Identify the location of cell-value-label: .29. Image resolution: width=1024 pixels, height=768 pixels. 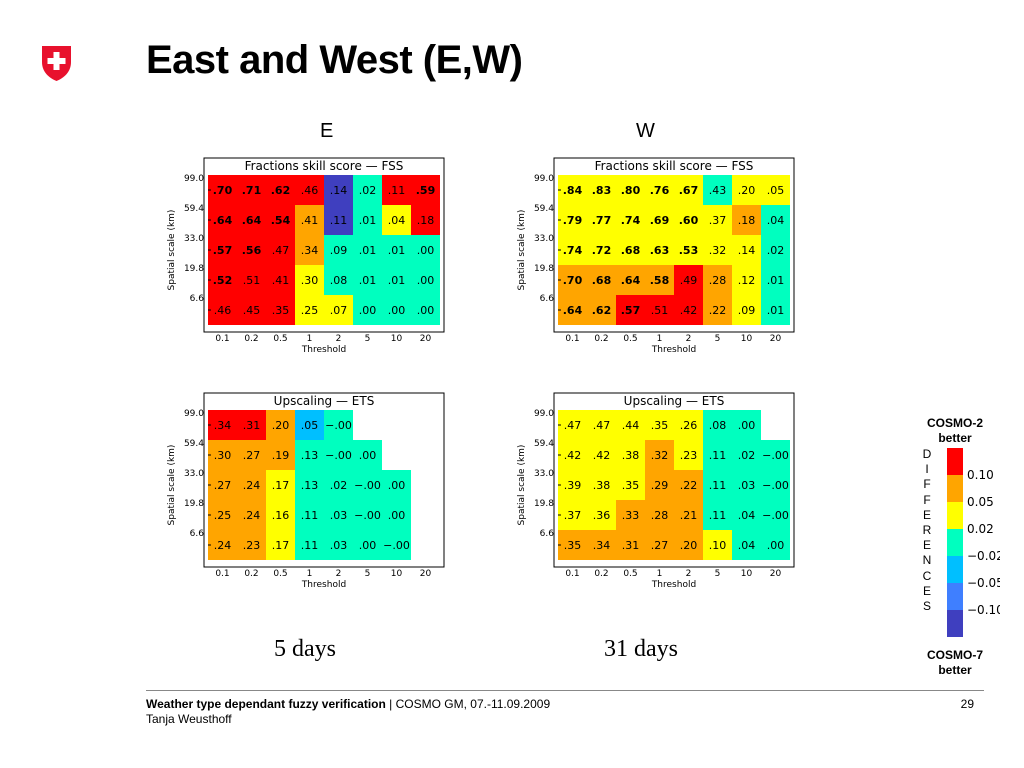
(660, 485).